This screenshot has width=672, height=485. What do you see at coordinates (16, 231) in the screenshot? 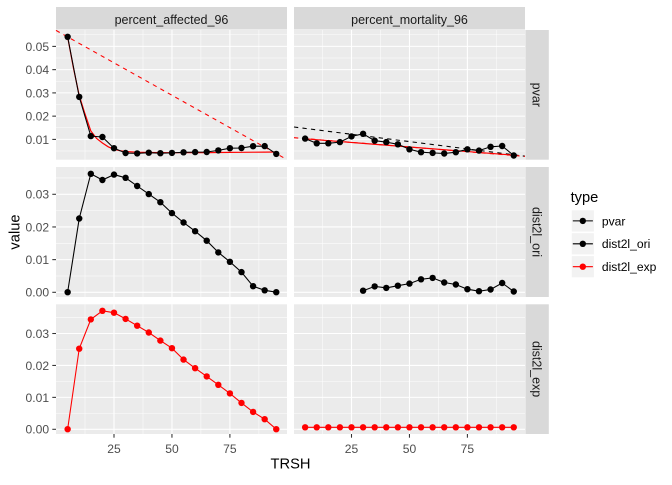
I see `svg-text: value` at bounding box center [16, 231].